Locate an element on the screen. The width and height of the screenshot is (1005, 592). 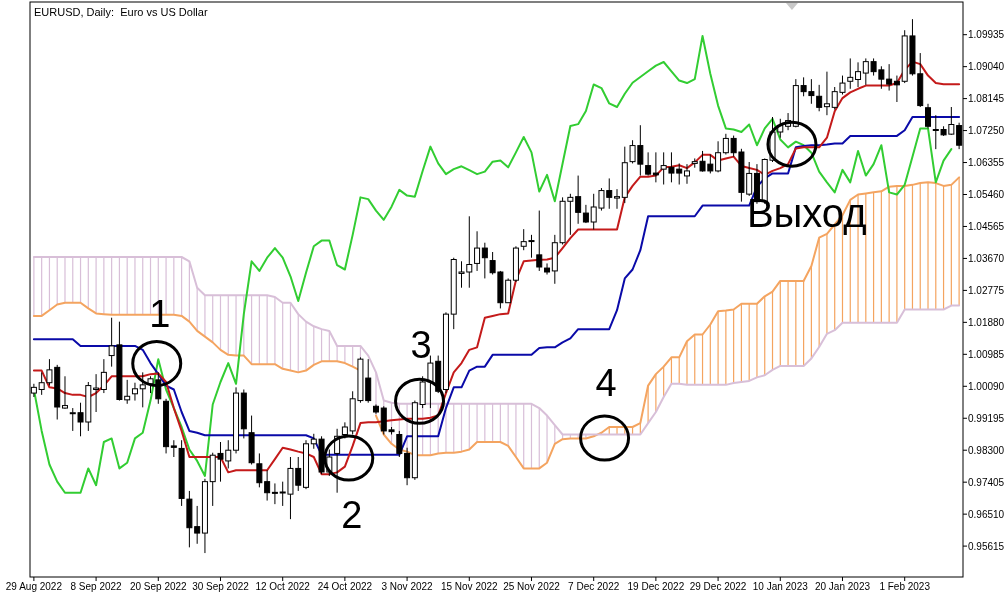
y-tick-label: 1.00985 is located at coordinates (986, 354).